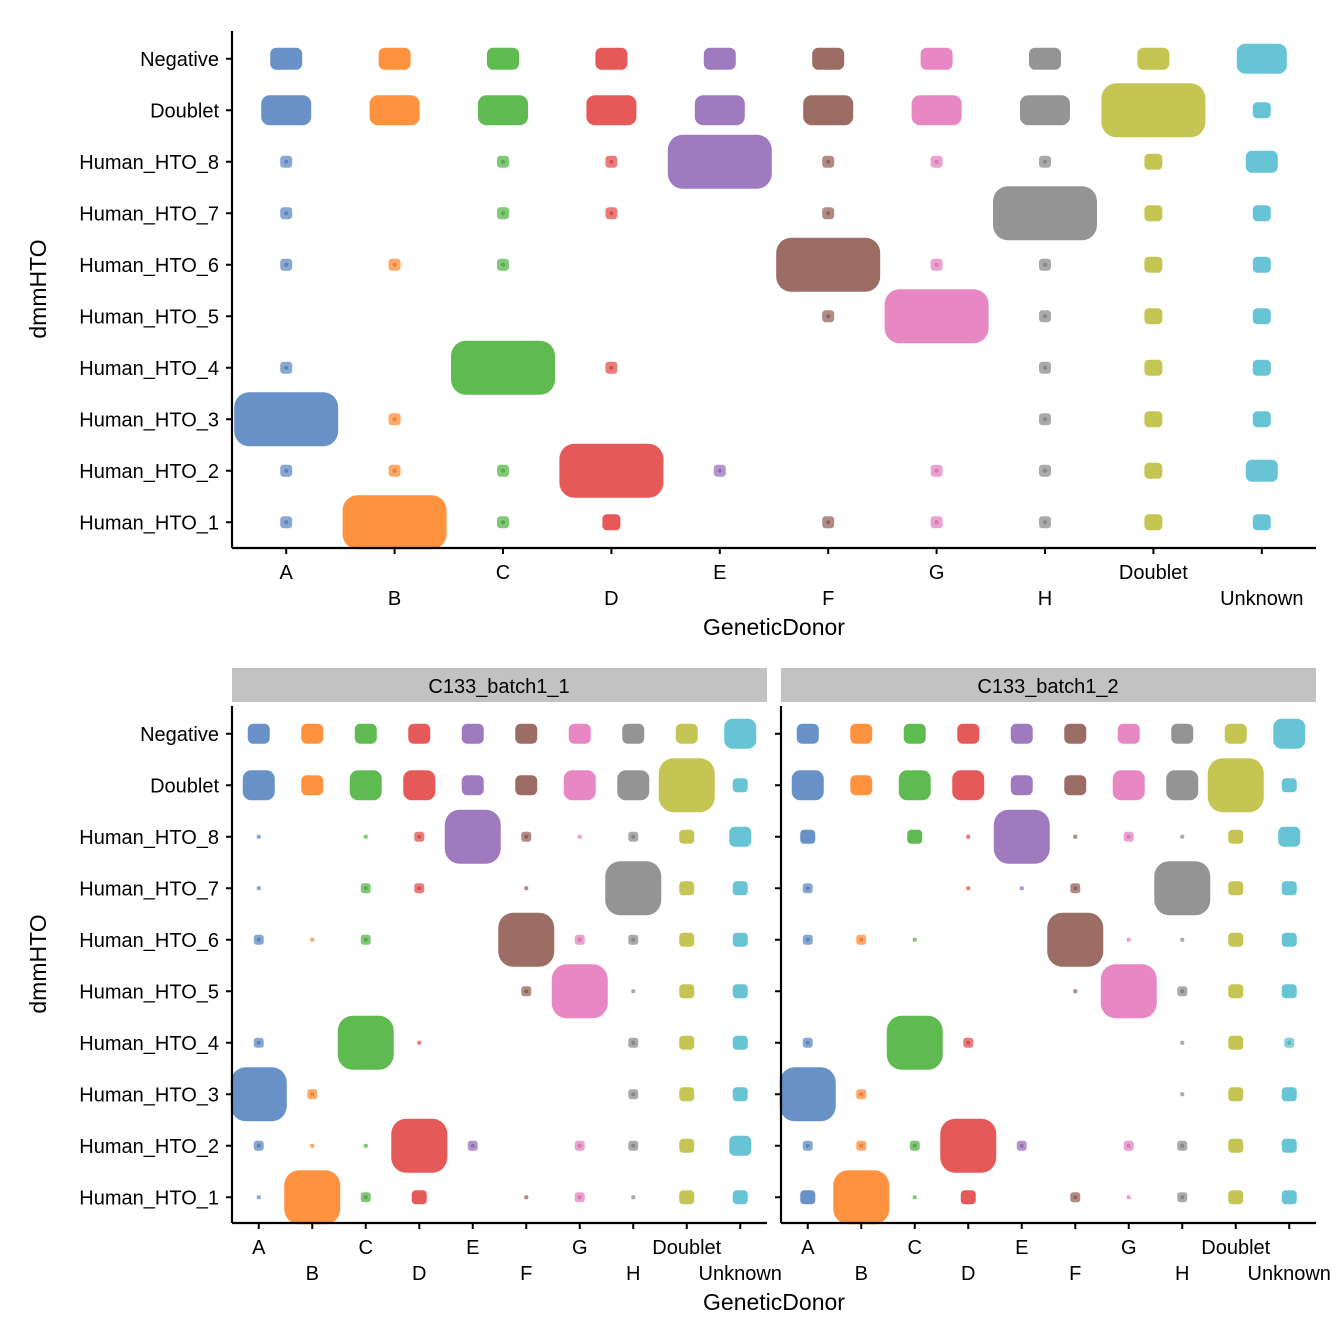  What do you see at coordinates (149, 523) in the screenshot?
I see `y-tick-label: Human_HTO_1` at bounding box center [149, 523].